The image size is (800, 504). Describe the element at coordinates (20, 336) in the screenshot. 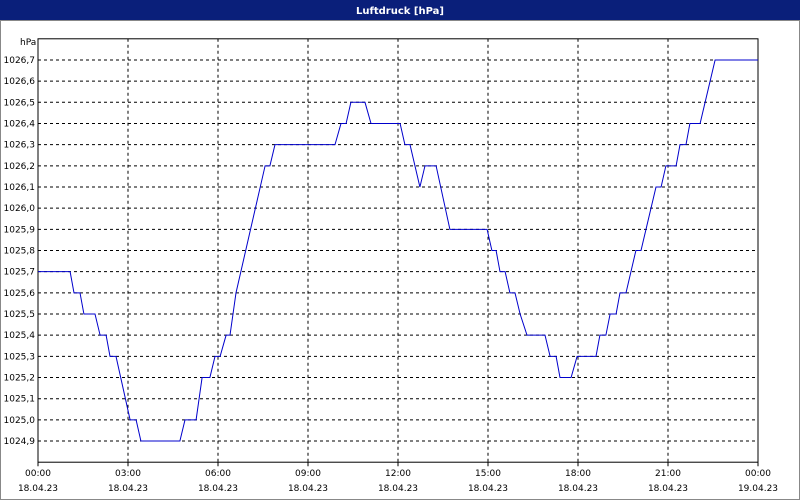

I see `y-tick-label: 1025,4` at that location.